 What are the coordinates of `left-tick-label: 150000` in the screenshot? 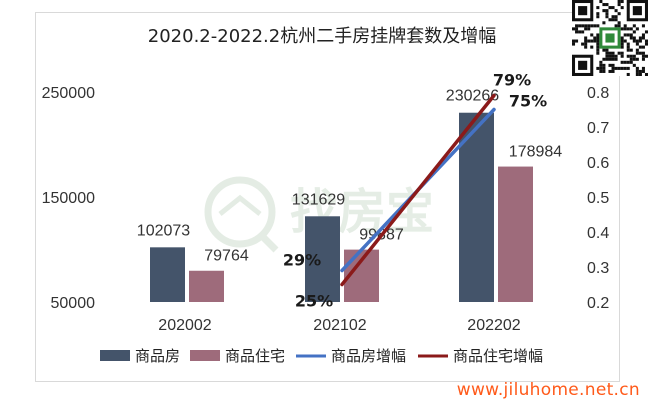 It's located at (68, 198).